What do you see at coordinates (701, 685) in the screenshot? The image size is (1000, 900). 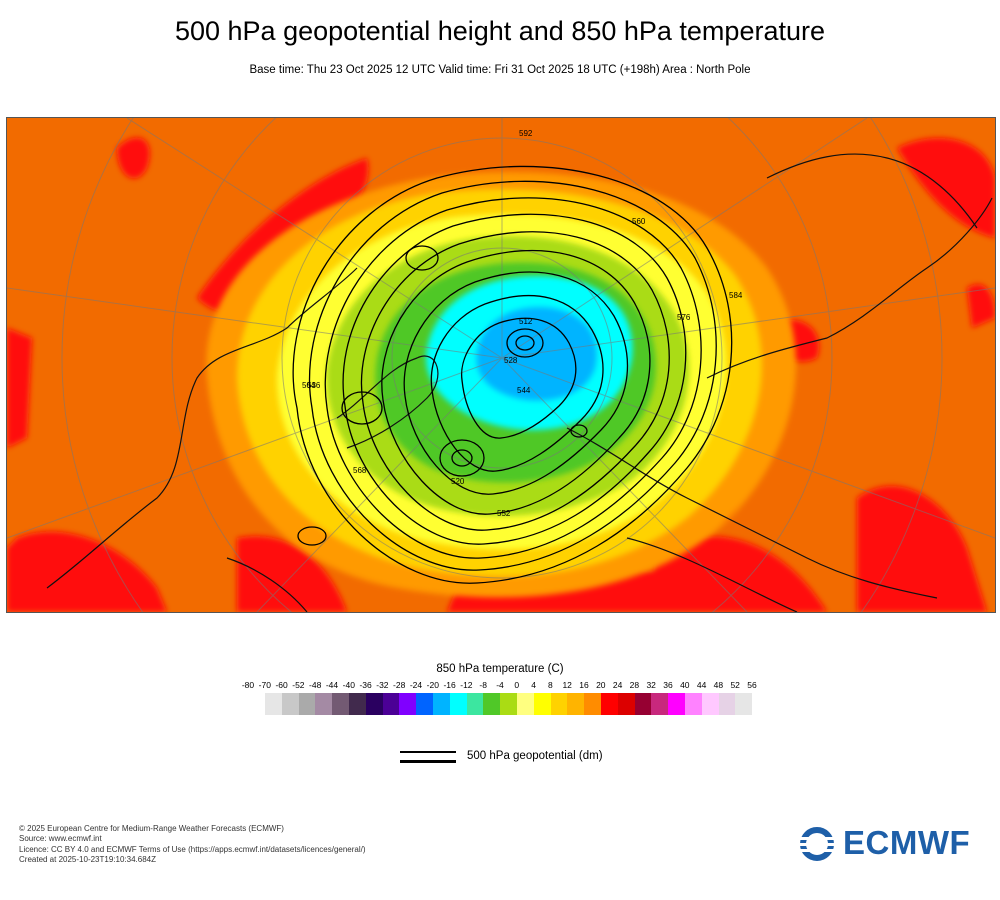 I see `legend-tick-label: 44` at bounding box center [701, 685].